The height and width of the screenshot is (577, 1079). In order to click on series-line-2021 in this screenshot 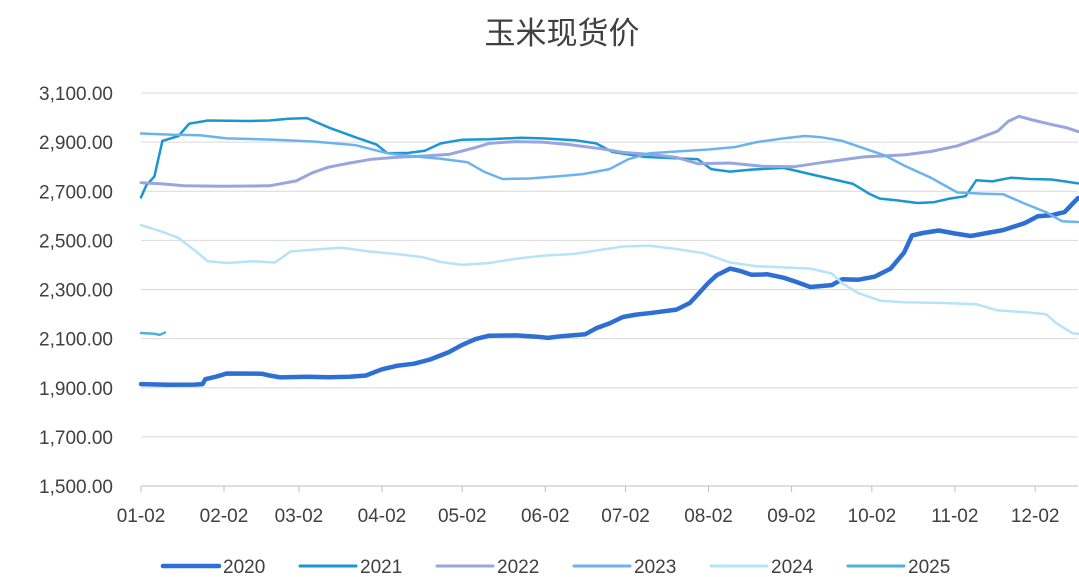, I will do `click(609, 160)`.